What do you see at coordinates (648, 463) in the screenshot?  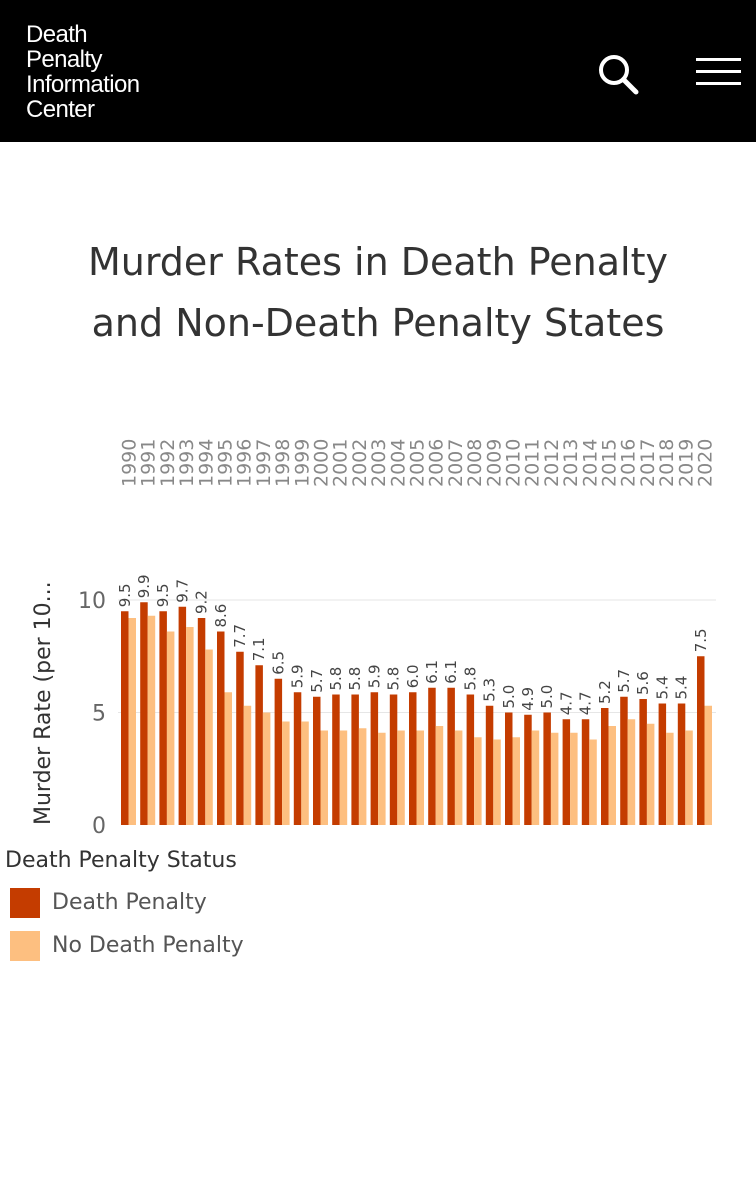 I see `x-tick-label: 2017` at bounding box center [648, 463].